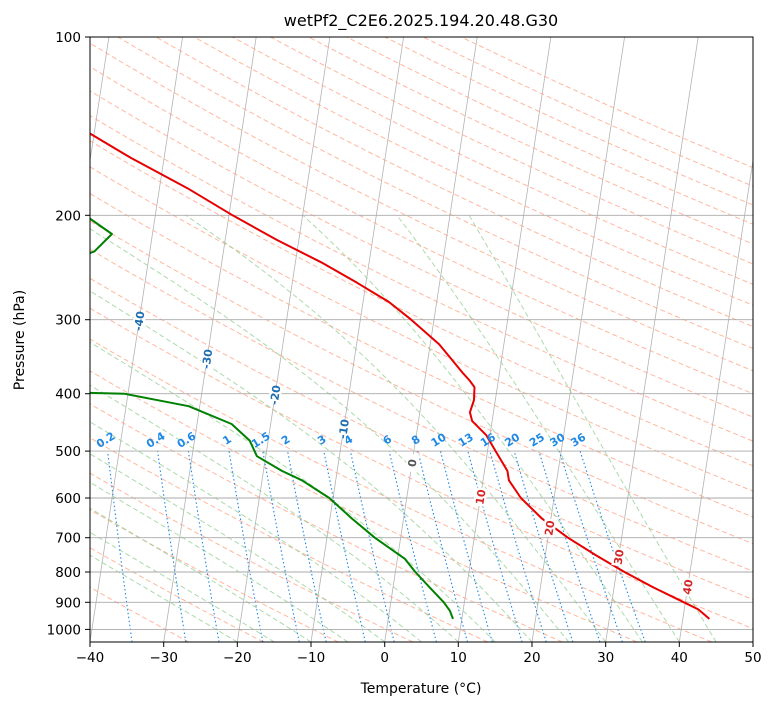 This screenshot has width=775, height=708. Describe the element at coordinates (20, 340) in the screenshot. I see `y-axis-label: Pressure (hPa)` at that location.